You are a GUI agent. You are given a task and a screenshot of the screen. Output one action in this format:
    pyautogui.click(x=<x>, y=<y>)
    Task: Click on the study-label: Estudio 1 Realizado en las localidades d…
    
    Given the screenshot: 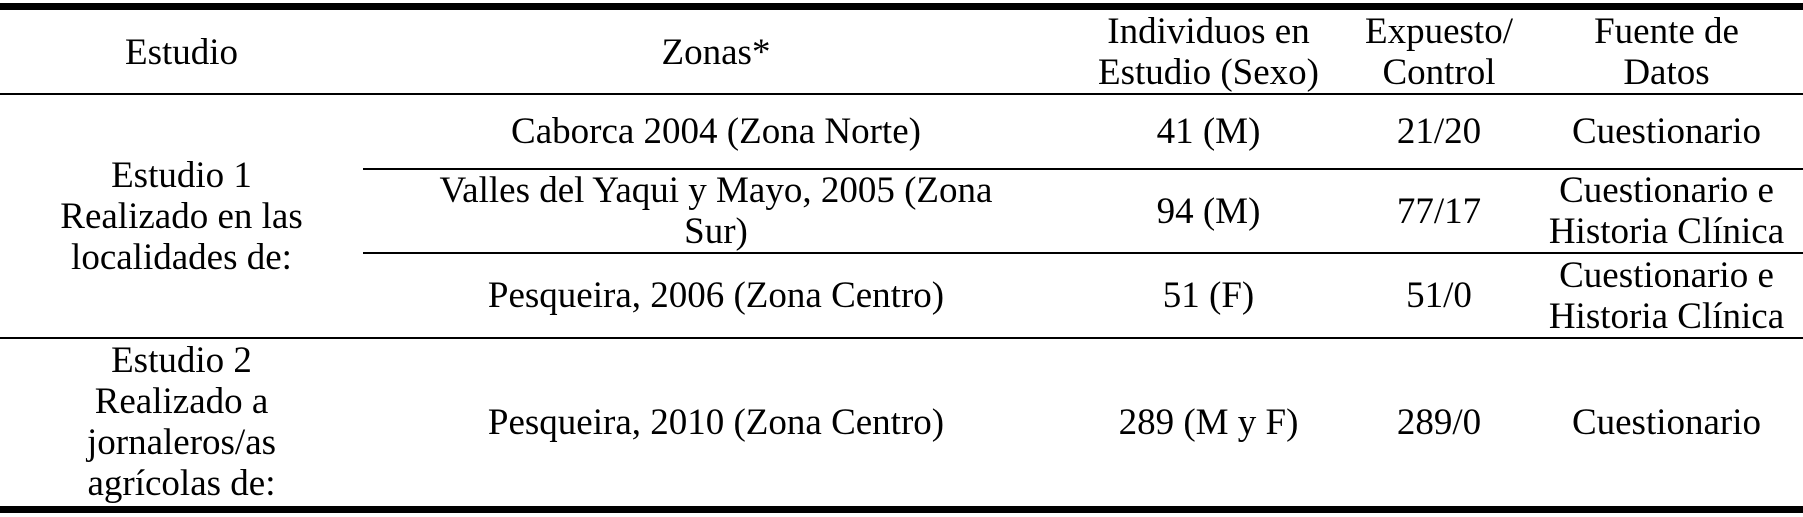 What is the action you would take?
    pyautogui.click(x=181, y=216)
    